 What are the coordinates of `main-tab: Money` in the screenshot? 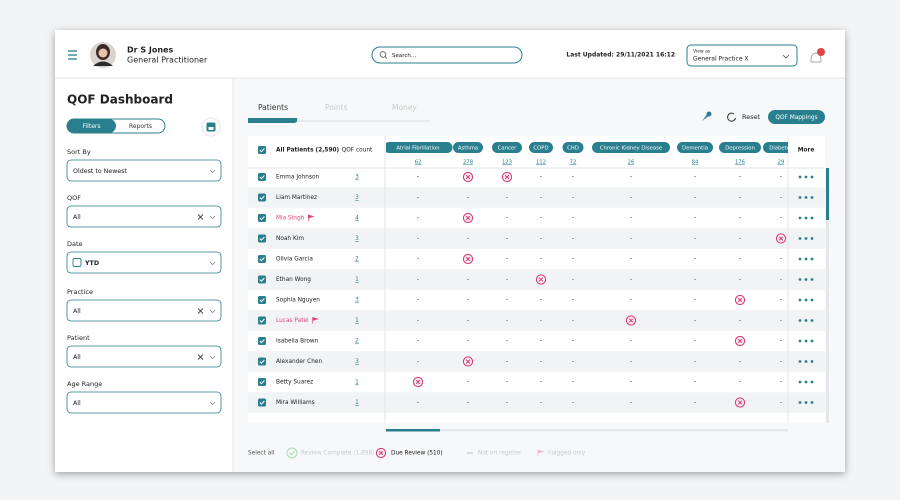 It's located at (404, 107).